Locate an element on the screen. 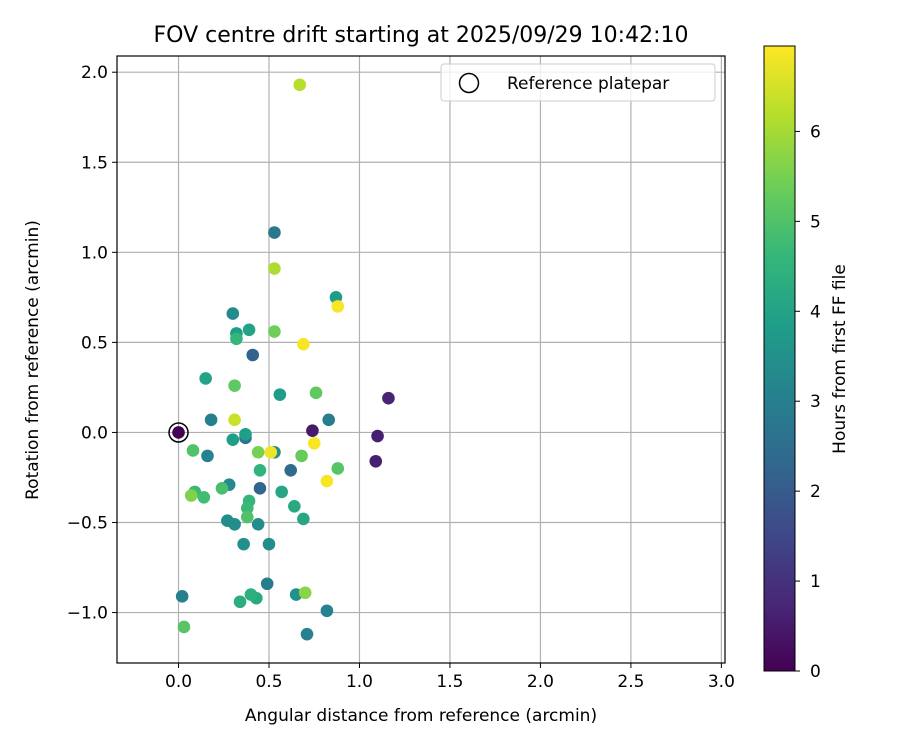 The width and height of the screenshot is (900, 750). y-tick-label: 0.0 is located at coordinates (94, 433).